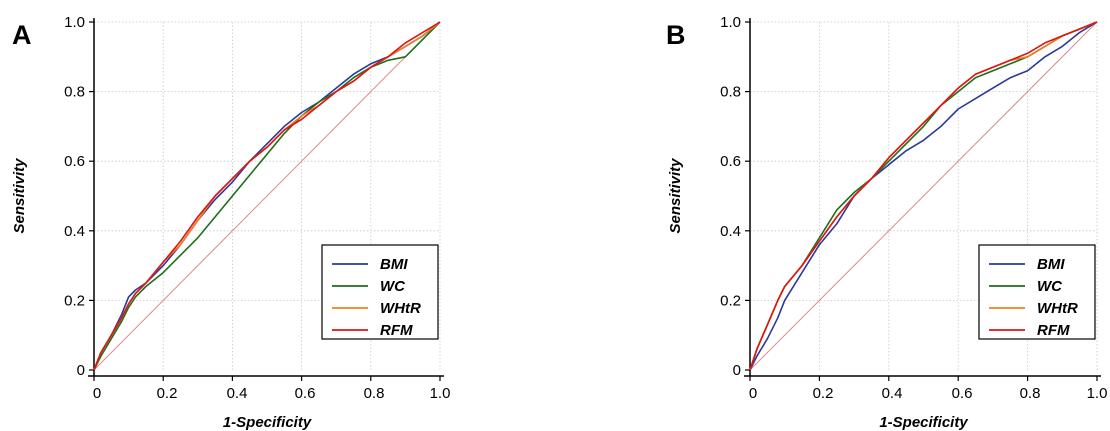 Image resolution: width=1110 pixels, height=431 pixels. What do you see at coordinates (676, 35) in the screenshot?
I see `panel-label: B` at bounding box center [676, 35].